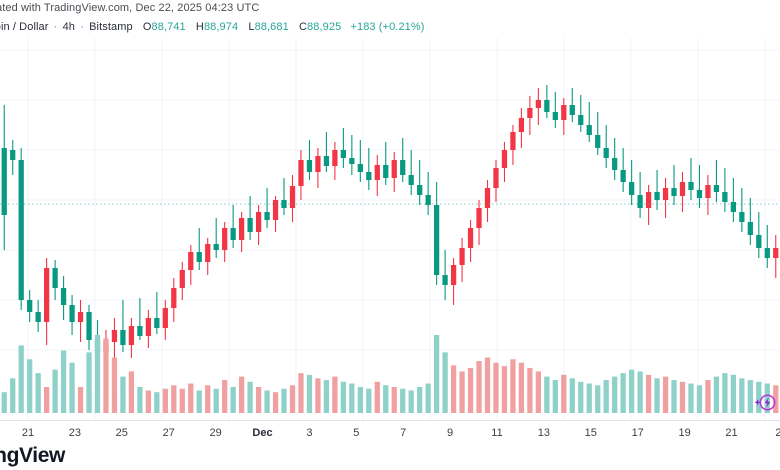  What do you see at coordinates (684, 433) in the screenshot?
I see `axis-tick-19: 19` at bounding box center [684, 433].